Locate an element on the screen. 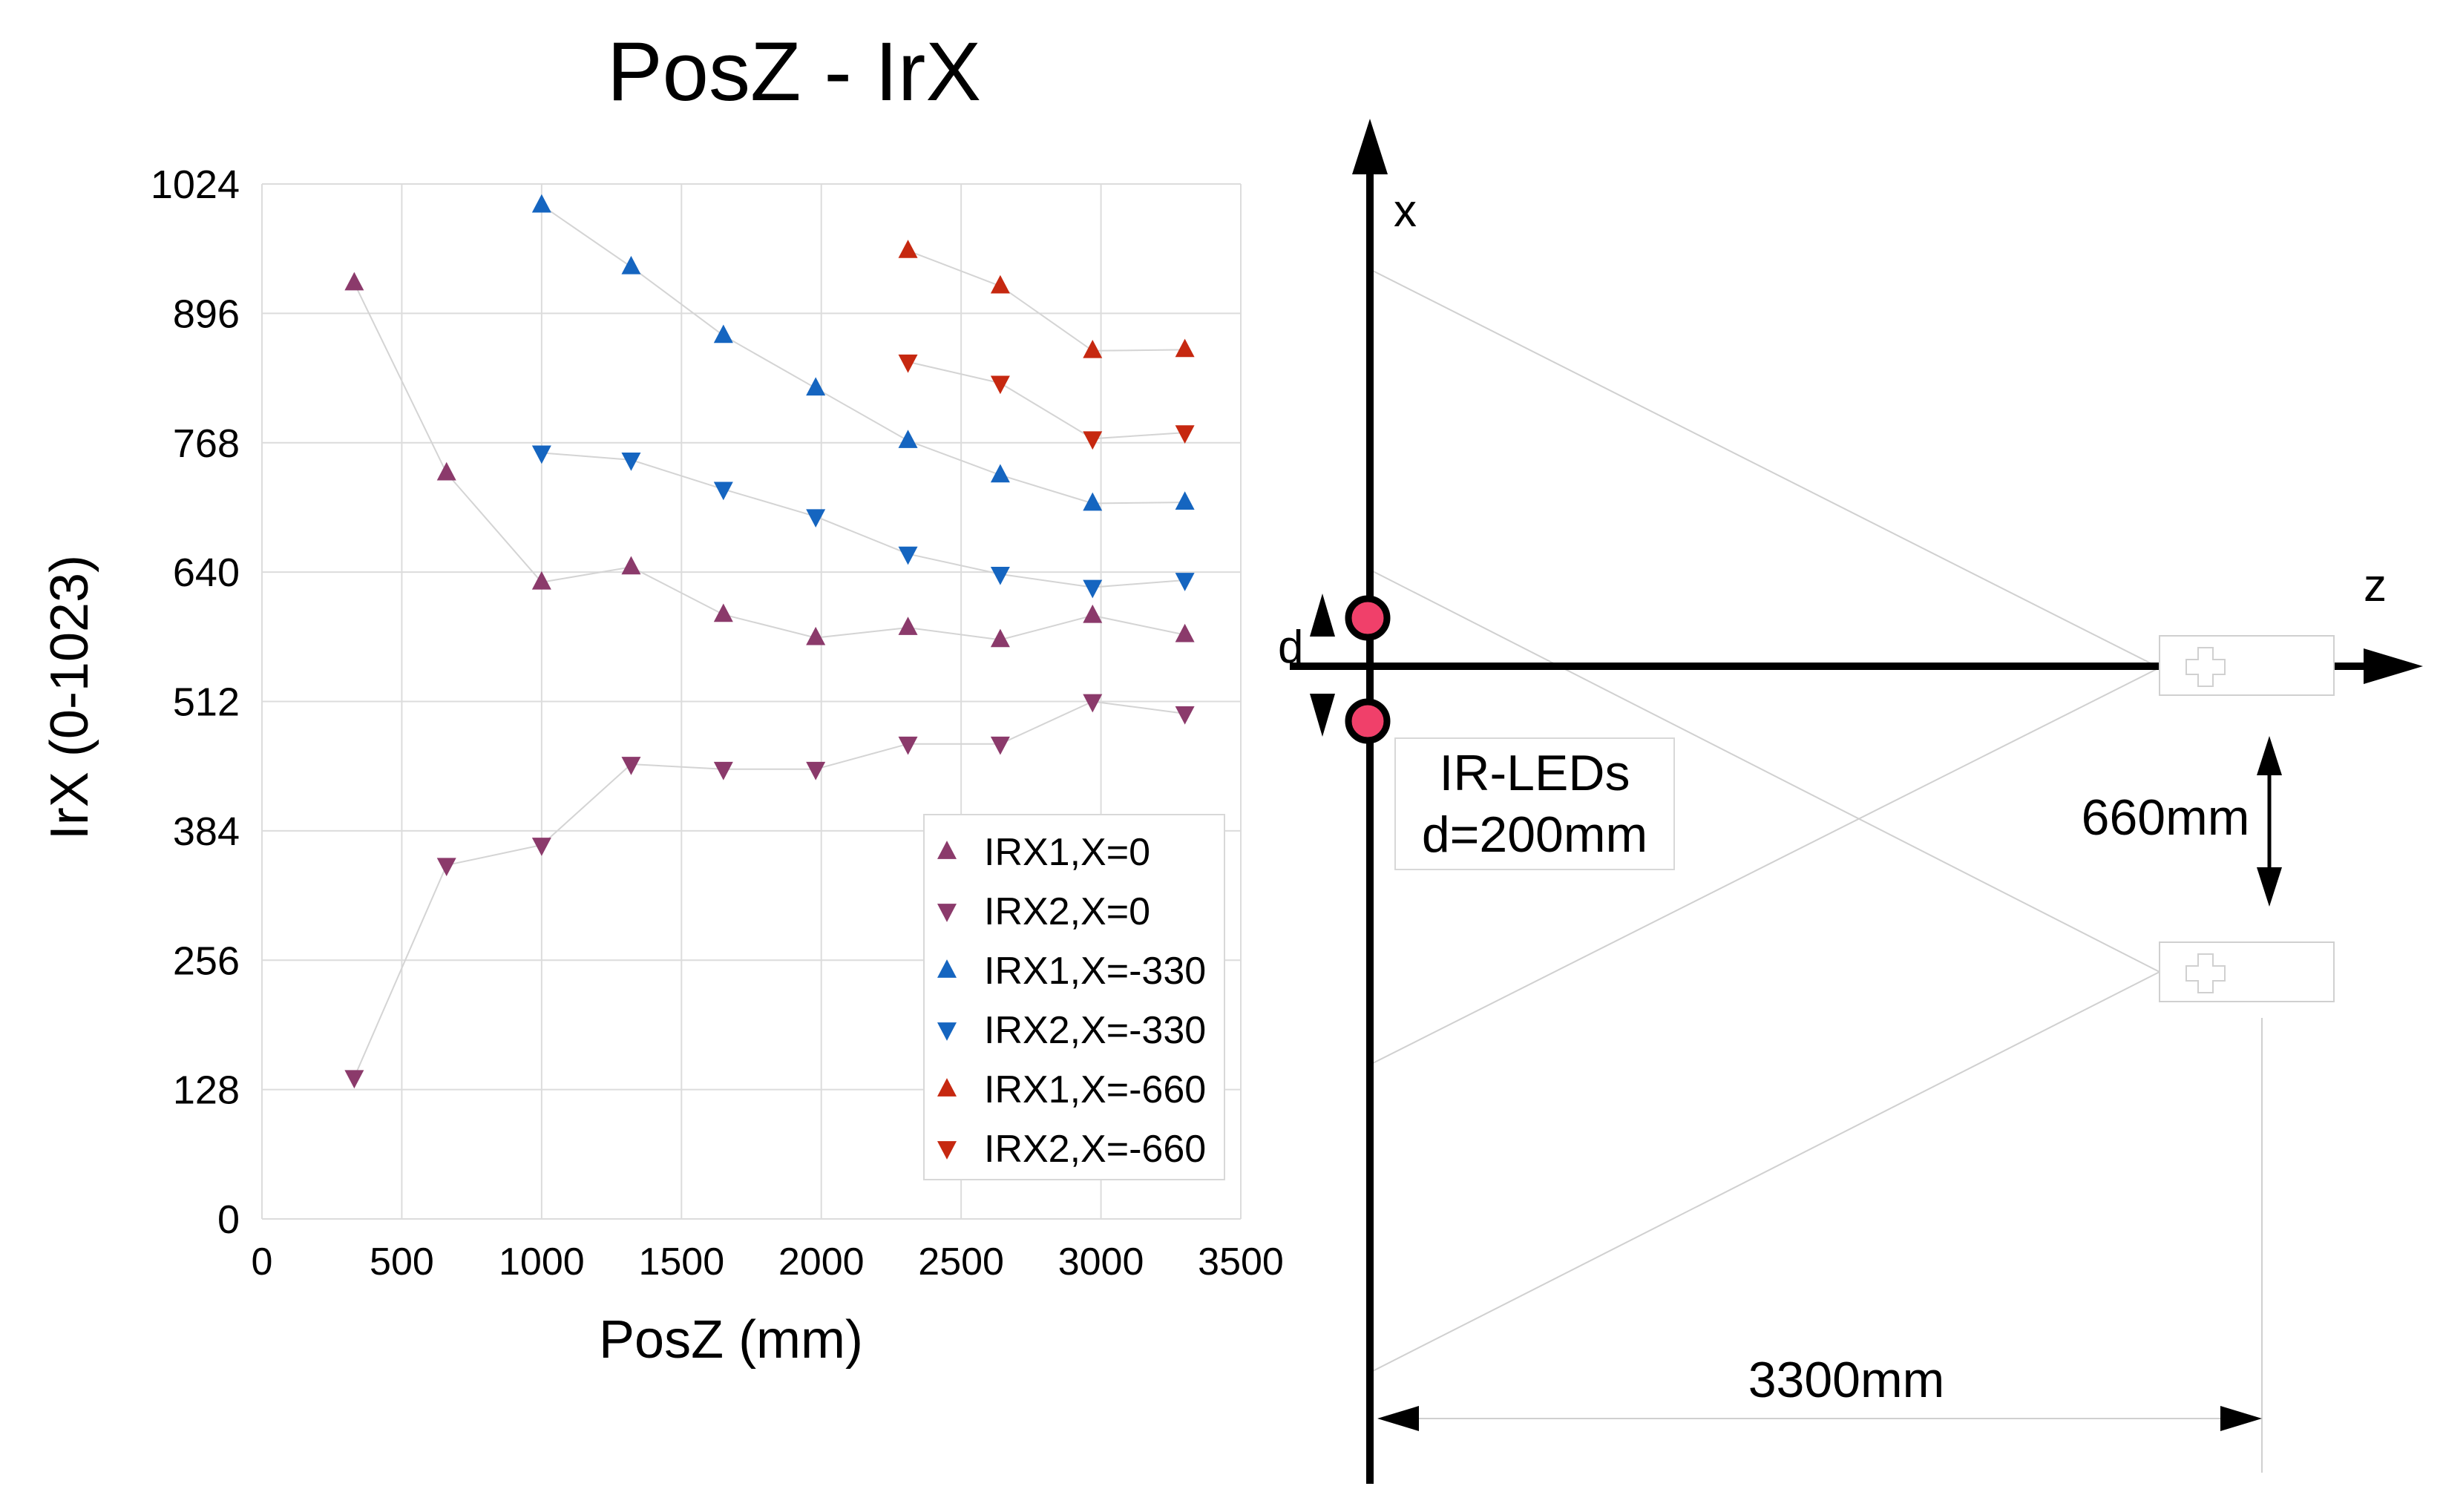 The width and height of the screenshot is (2443, 1512). y-tick-label: 512 is located at coordinates (206, 703).